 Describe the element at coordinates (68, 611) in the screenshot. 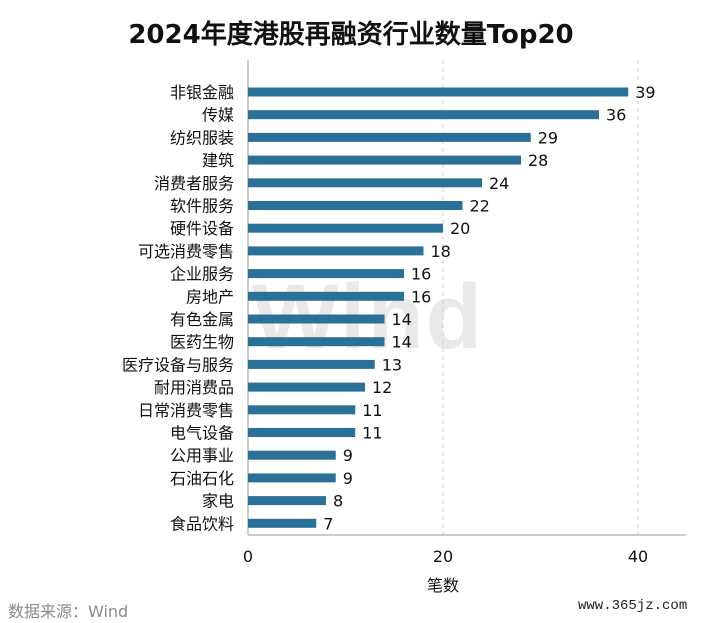

I see `source-note: 数据来源：Wind` at that location.